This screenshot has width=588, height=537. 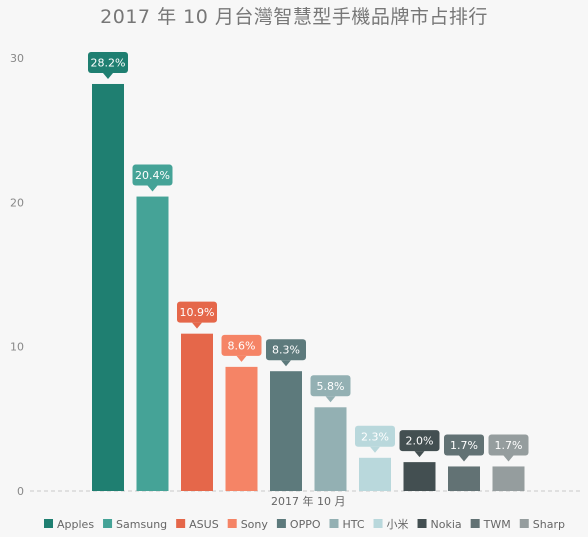 I want to click on data-label: 2.0%, so click(x=420, y=441).